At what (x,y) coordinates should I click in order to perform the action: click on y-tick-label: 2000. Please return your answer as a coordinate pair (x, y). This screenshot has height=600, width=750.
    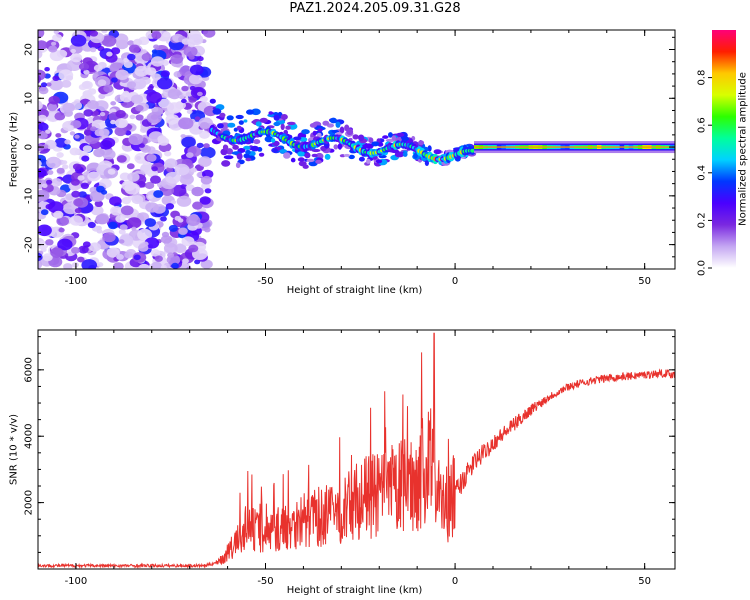
    Looking at the image, I should click on (29, 502).